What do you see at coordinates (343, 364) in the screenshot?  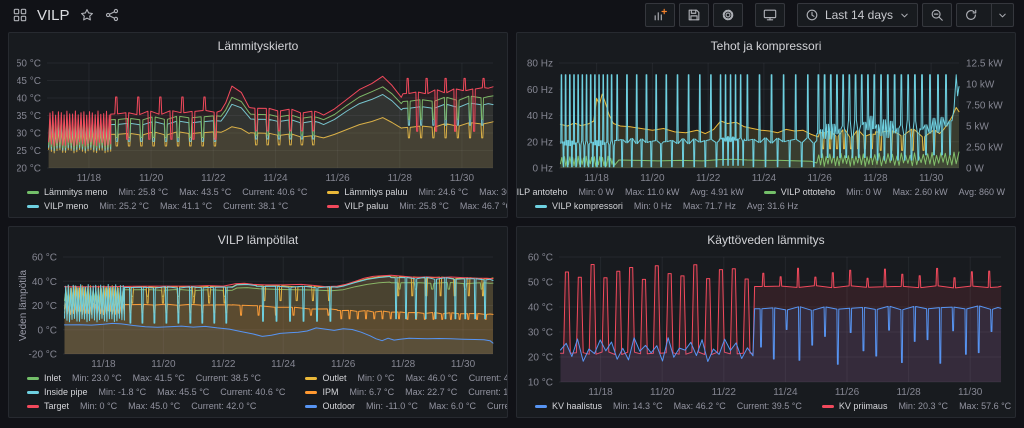 I see `svg-text: 11/26` at bounding box center [343, 364].